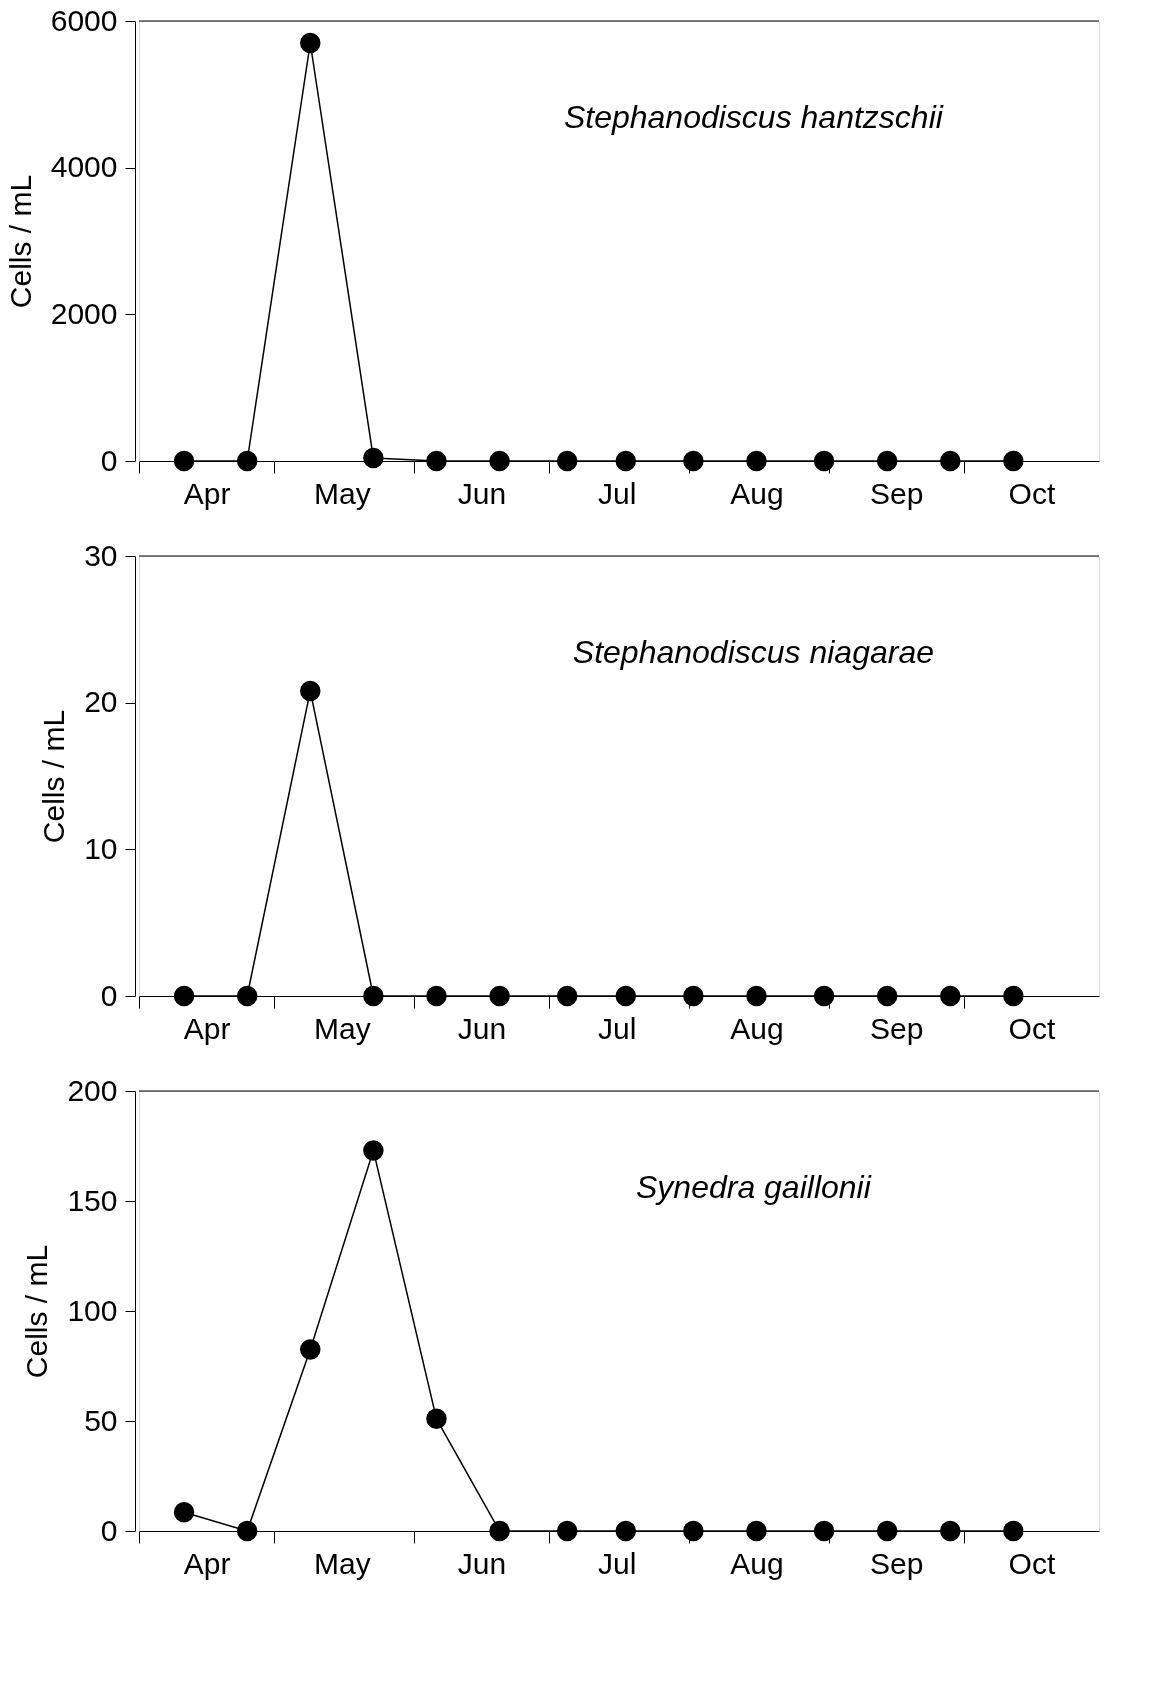 The width and height of the screenshot is (1160, 1700). Describe the element at coordinates (101, 702) in the screenshot. I see `y-tick-label: 20` at that location.